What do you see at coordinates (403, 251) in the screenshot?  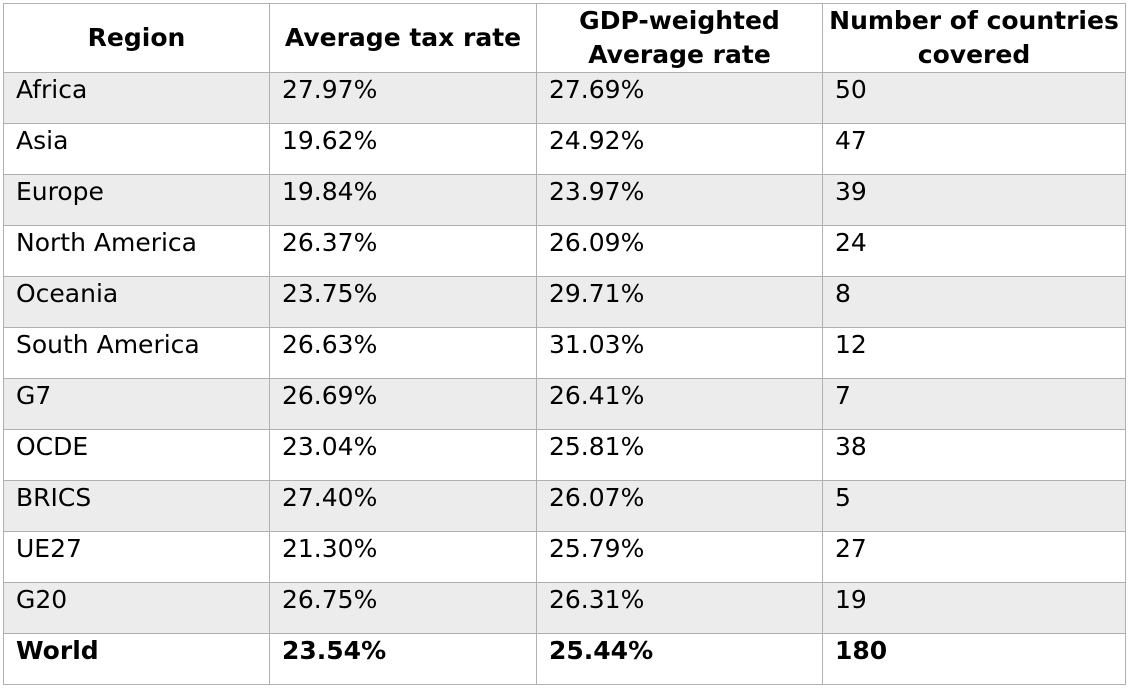 I see `cell-average-tax-rate: 26.37%` at bounding box center [403, 251].